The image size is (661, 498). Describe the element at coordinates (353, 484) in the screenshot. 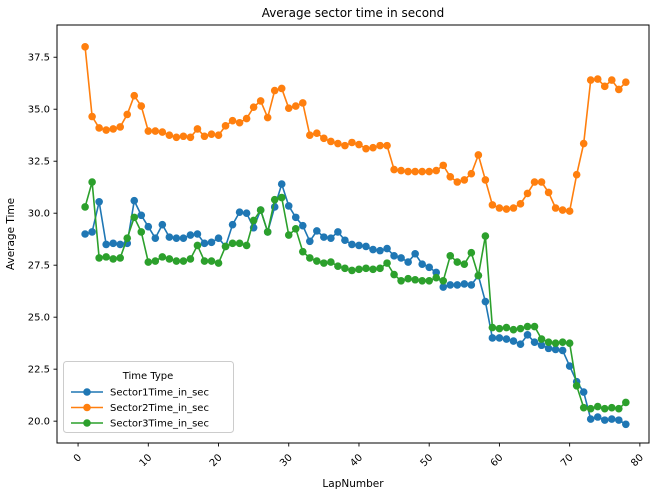

I see `x-axis-label: LapNumber` at that location.